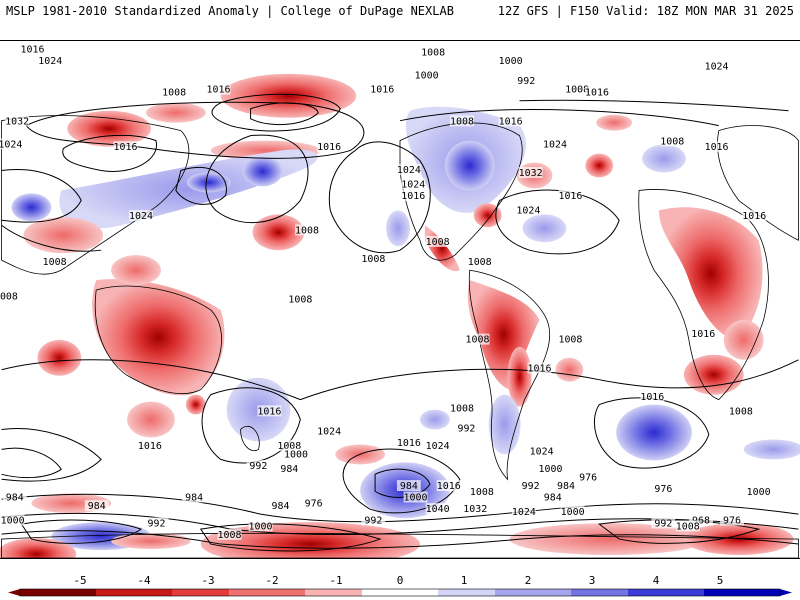  I want to click on colorbar-tick: -1, so click(335, 580).